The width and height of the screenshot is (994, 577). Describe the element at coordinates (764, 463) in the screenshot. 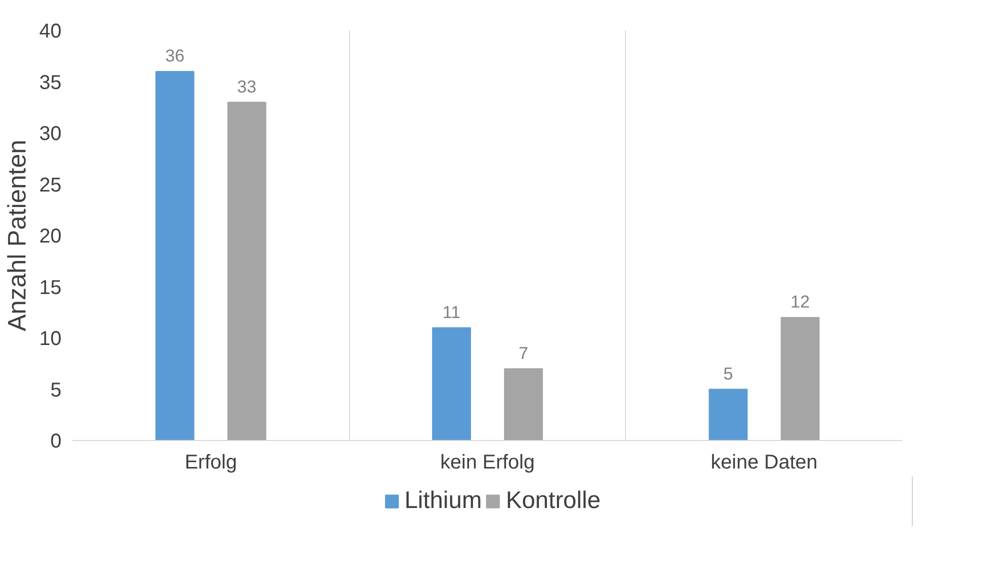

I see `x-tick-label: keine Daten` at that location.